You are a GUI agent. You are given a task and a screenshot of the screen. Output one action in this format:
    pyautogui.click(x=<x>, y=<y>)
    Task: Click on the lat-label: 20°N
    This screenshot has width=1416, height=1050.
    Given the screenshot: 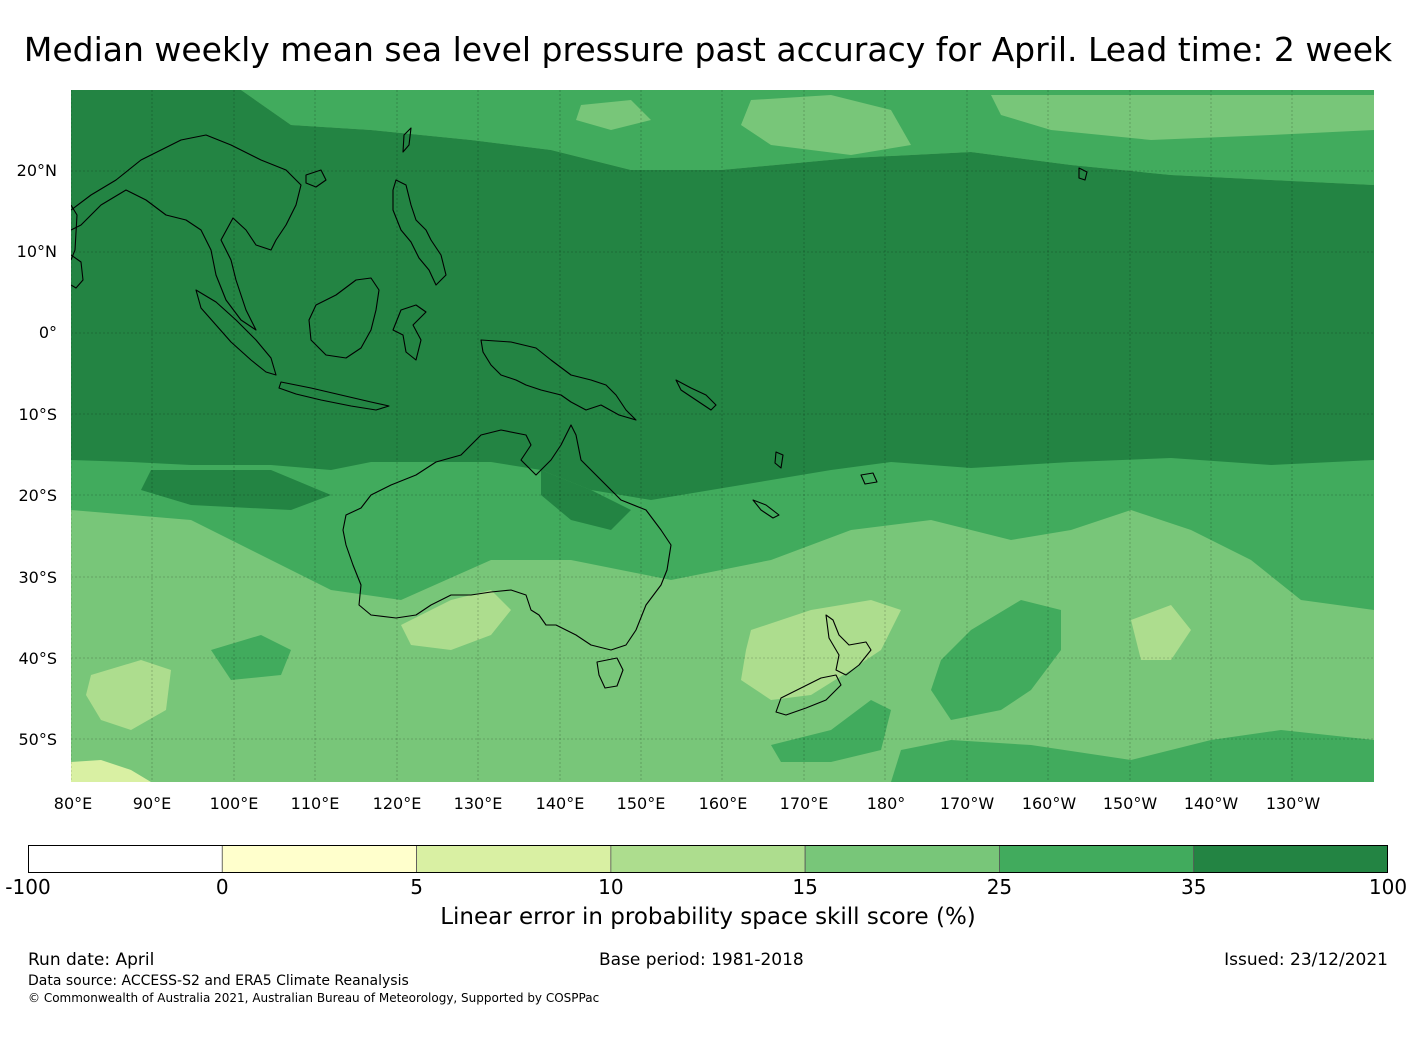 What is the action you would take?
    pyautogui.click(x=36, y=170)
    